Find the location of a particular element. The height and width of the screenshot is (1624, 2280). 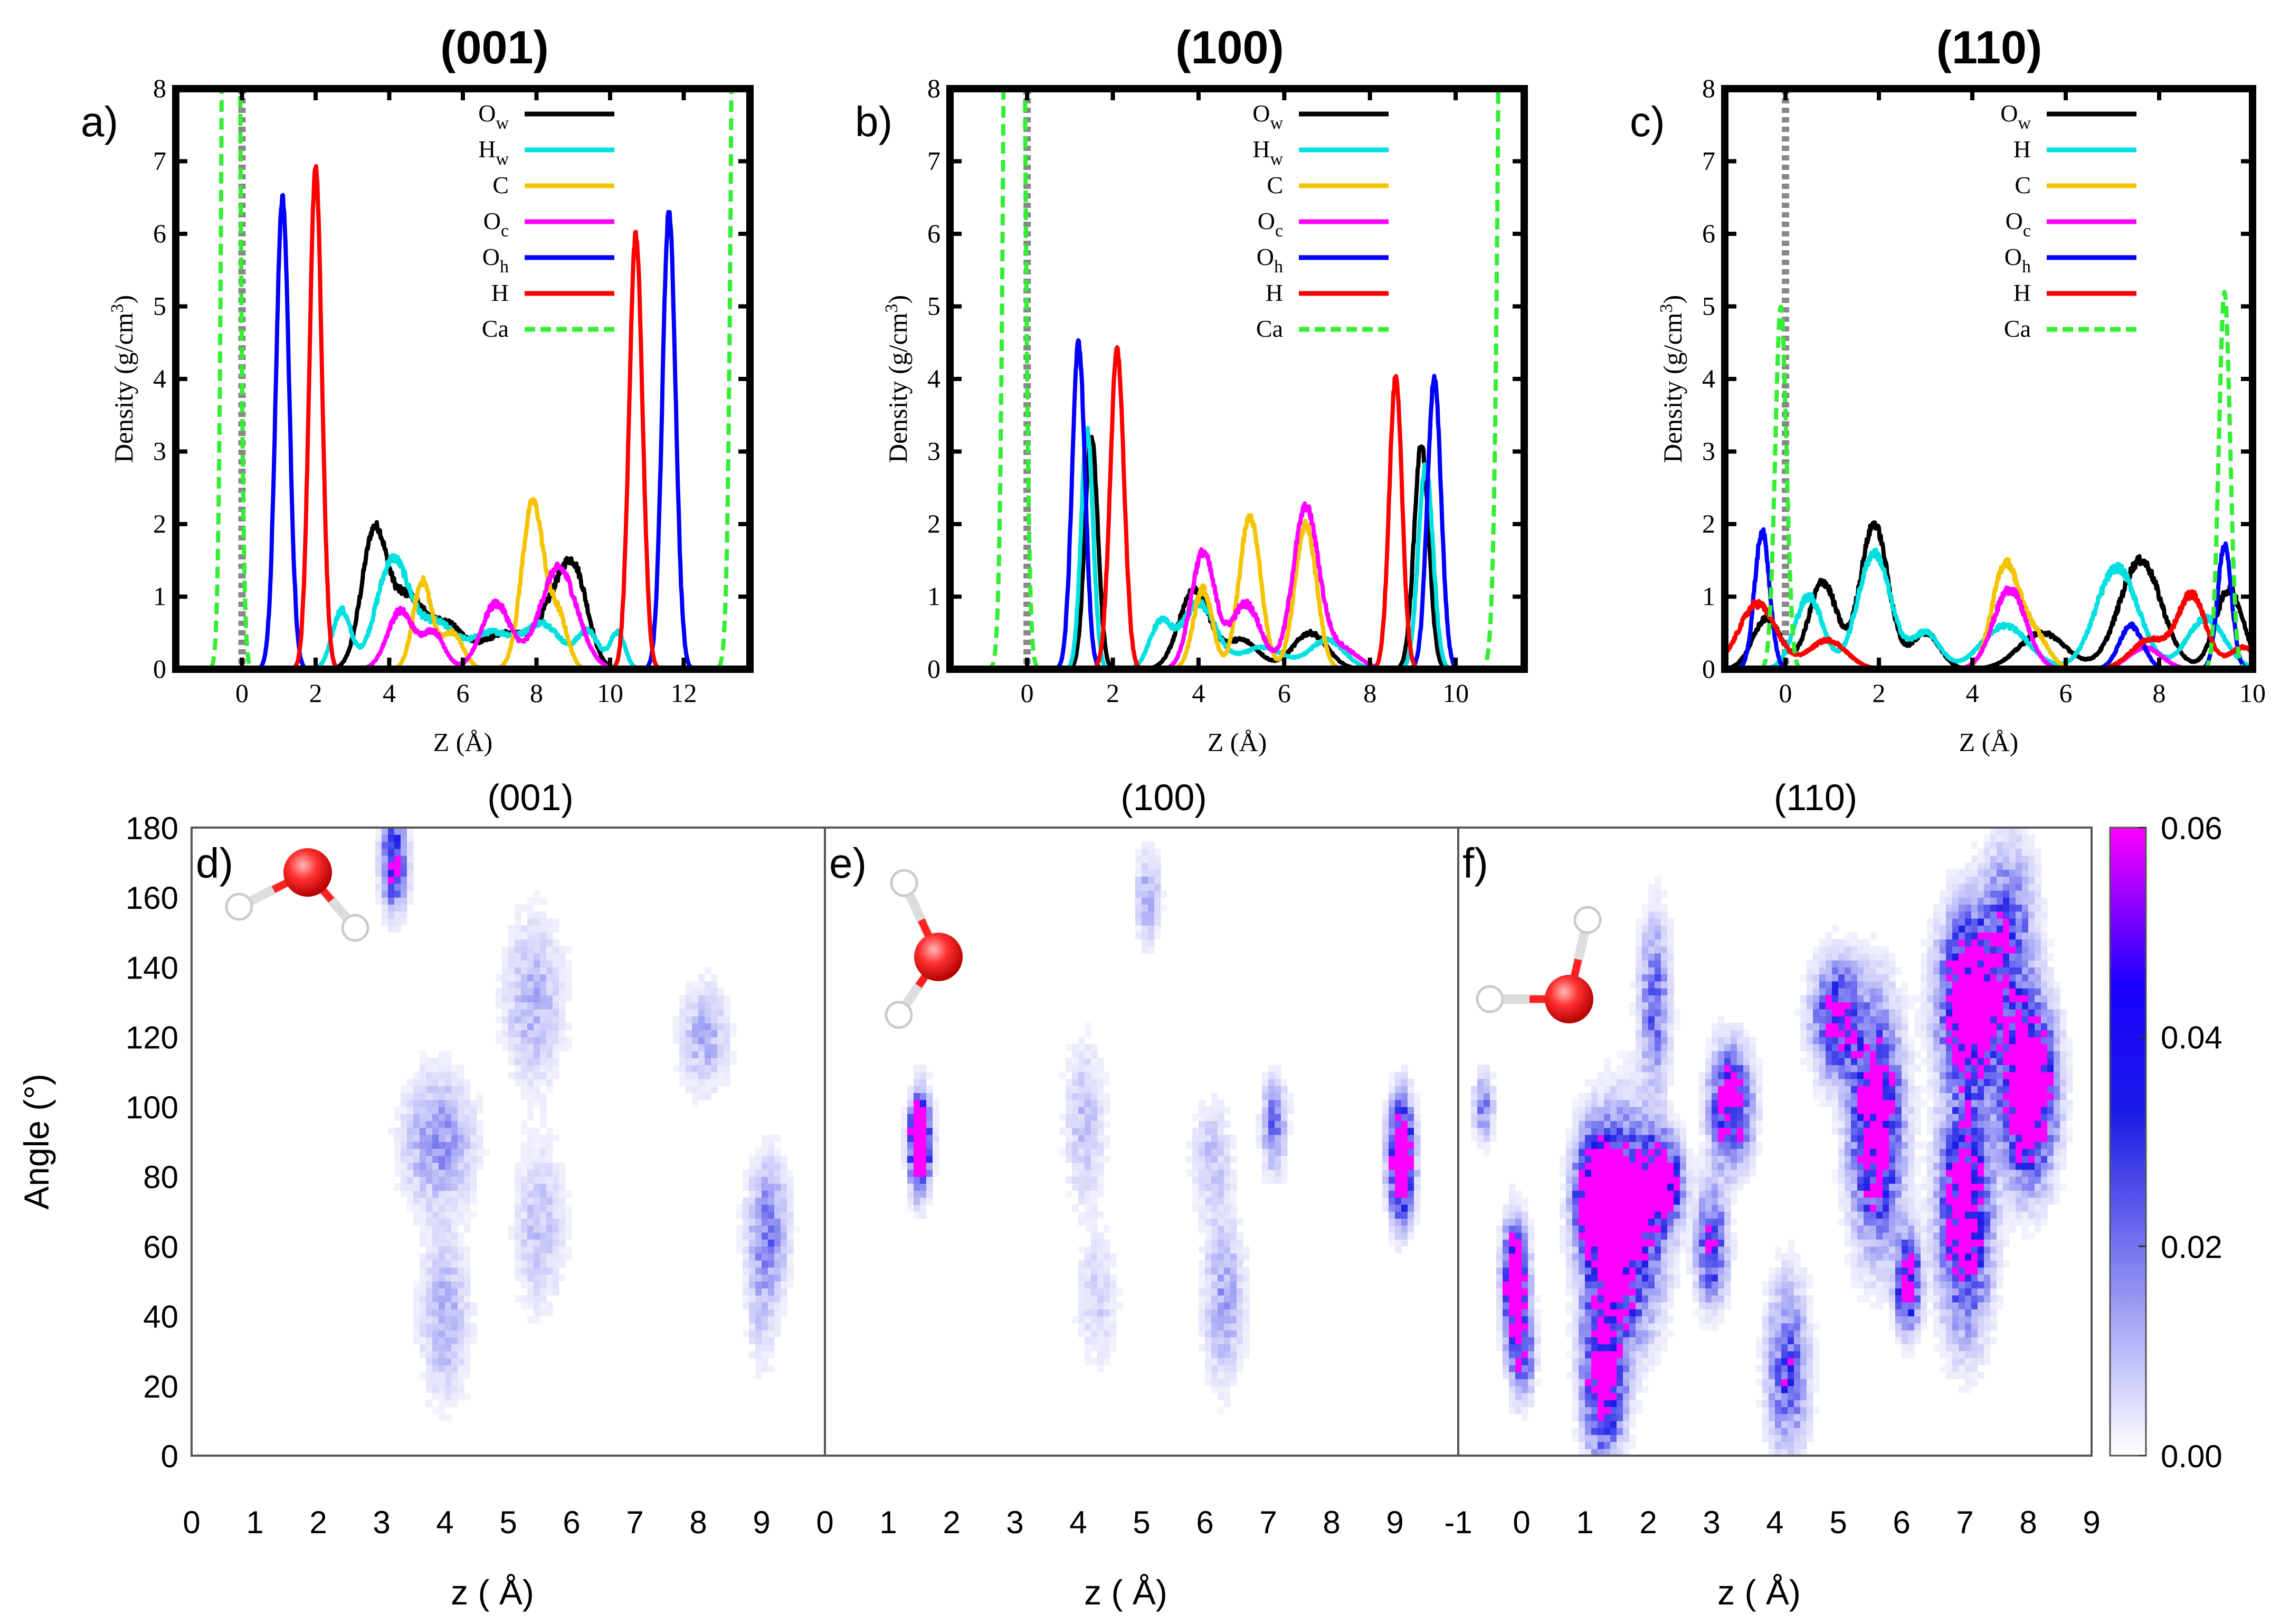

curves is located at coordinates (1237, 379).